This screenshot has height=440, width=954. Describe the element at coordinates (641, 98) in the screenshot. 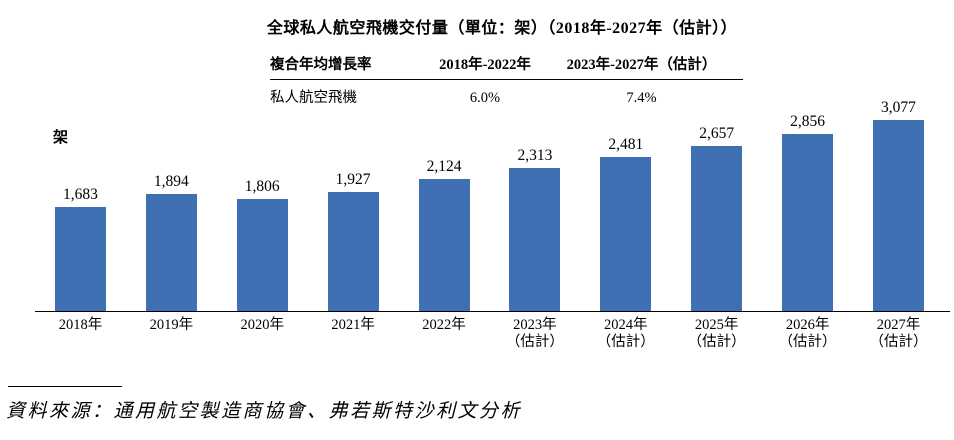

I see `cagr-row-period2-value: 7.4%` at that location.